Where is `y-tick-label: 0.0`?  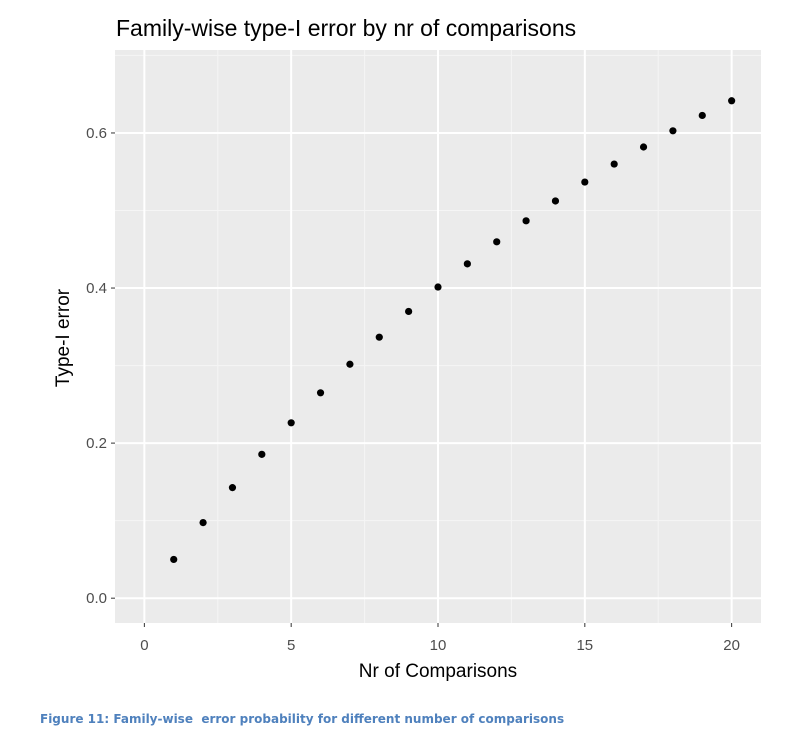
y-tick-label: 0.0 is located at coordinates (96, 598).